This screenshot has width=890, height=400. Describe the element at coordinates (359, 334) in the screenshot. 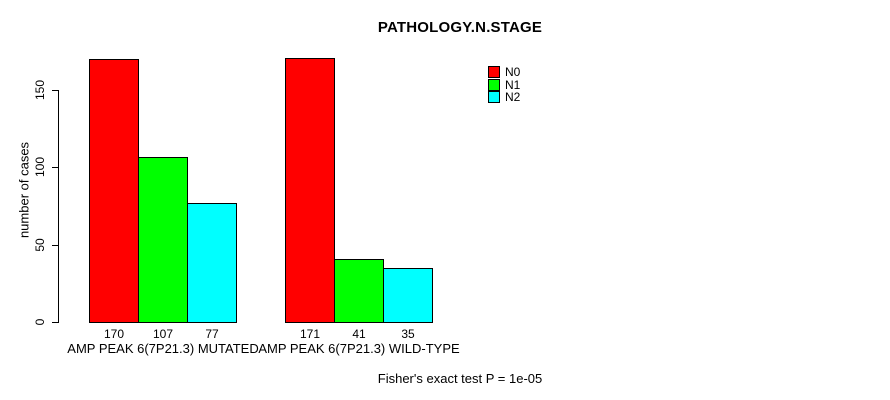

I see `bar-value-label: 41` at that location.